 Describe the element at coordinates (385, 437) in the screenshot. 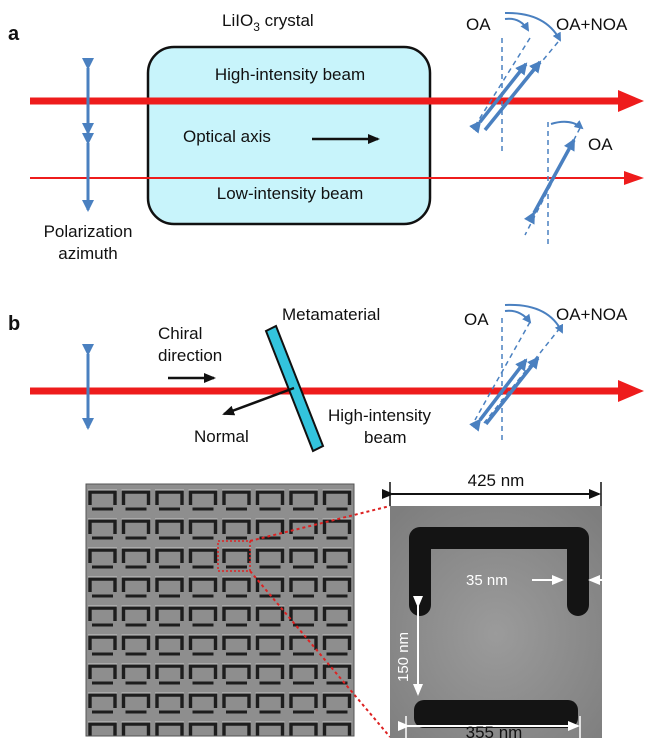

I see `high-beam-b-line2: beam` at that location.